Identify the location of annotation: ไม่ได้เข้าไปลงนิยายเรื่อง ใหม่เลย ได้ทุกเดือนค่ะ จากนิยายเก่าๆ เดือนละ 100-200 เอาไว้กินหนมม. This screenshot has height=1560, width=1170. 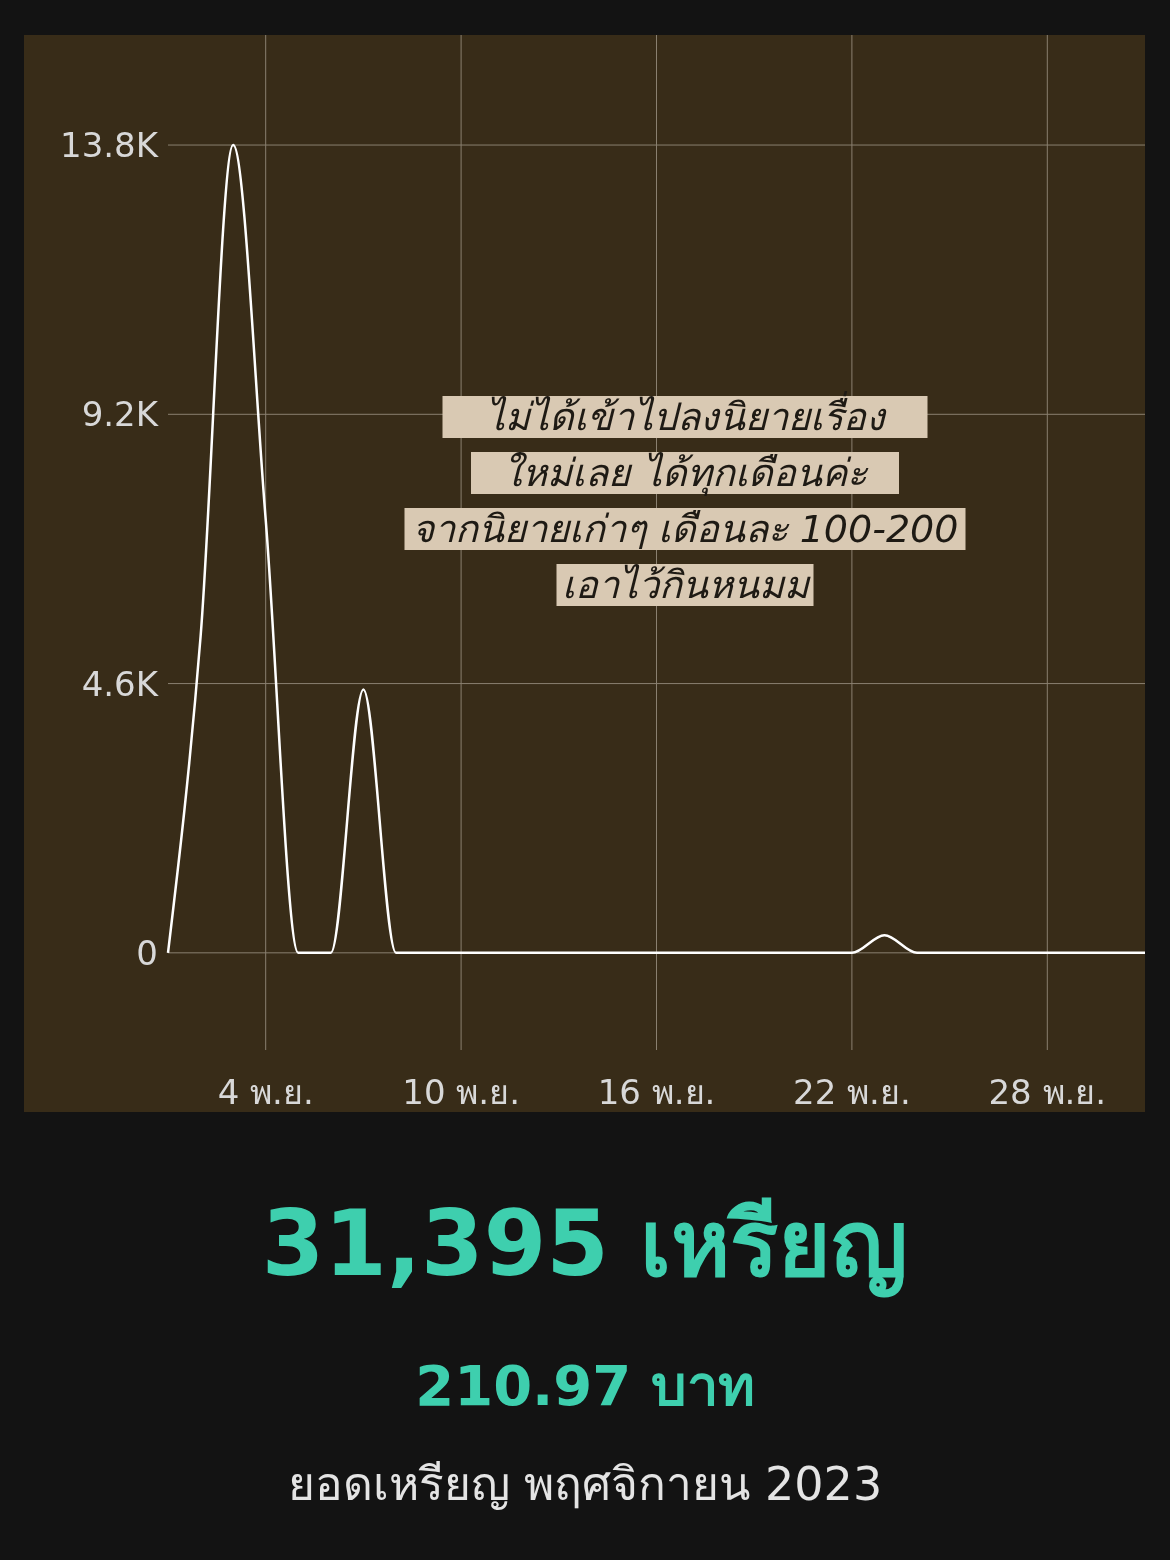
(685, 498).